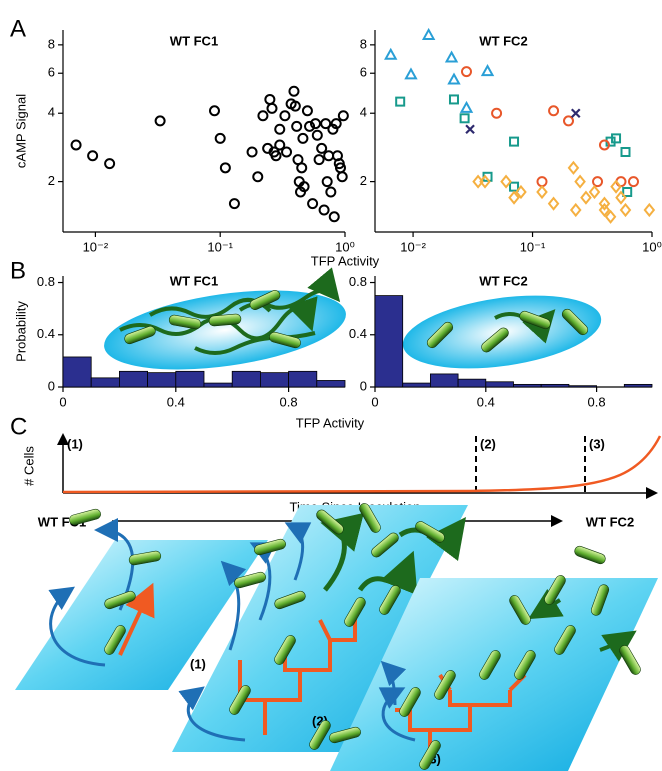  Describe the element at coordinates (503, 40) in the screenshot. I see `chart-title: WT FC2` at that location.